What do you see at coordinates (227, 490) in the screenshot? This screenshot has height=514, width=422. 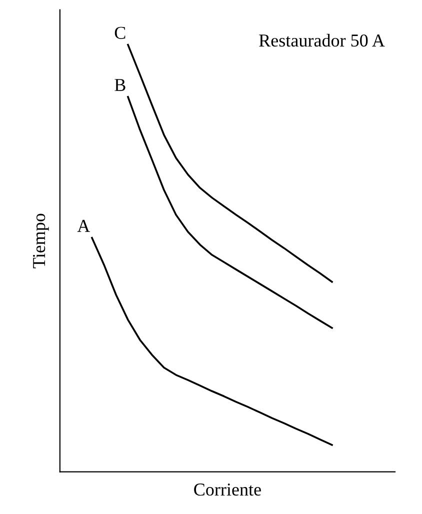 I see `x-axis-title: Corriente` at bounding box center [227, 490].